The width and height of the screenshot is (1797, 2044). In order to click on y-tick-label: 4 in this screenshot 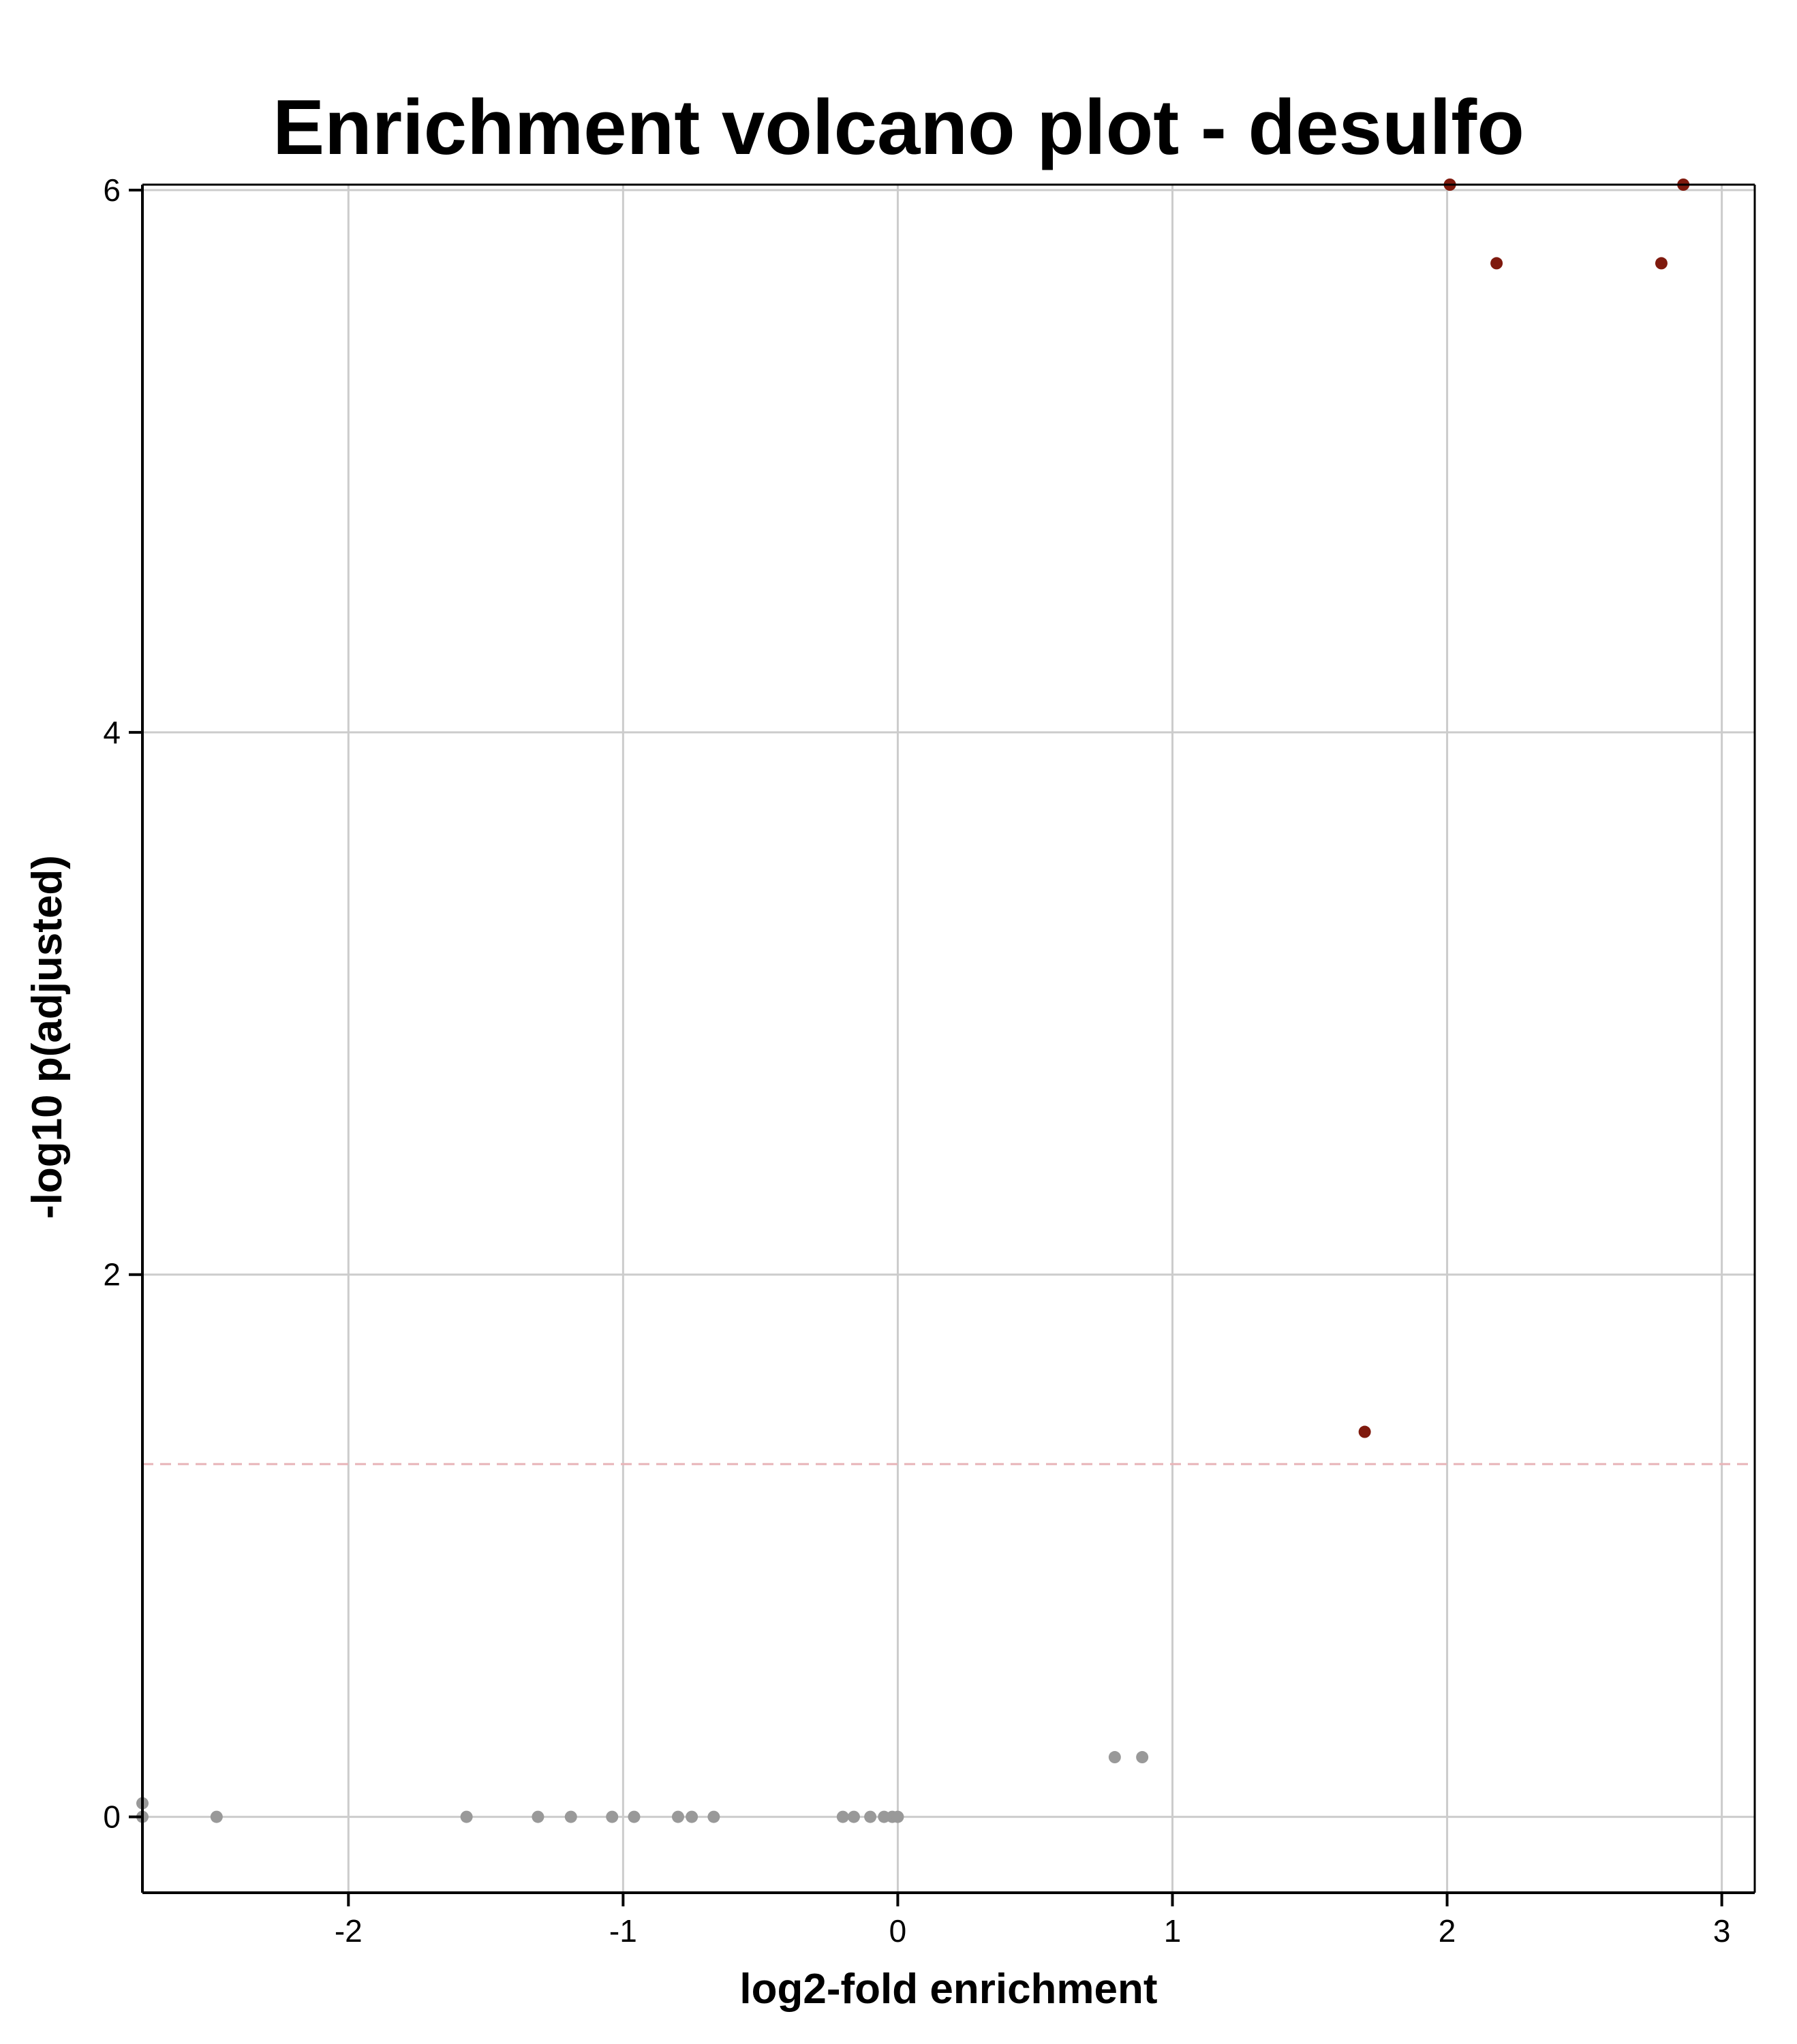, I will do `click(112, 732)`.